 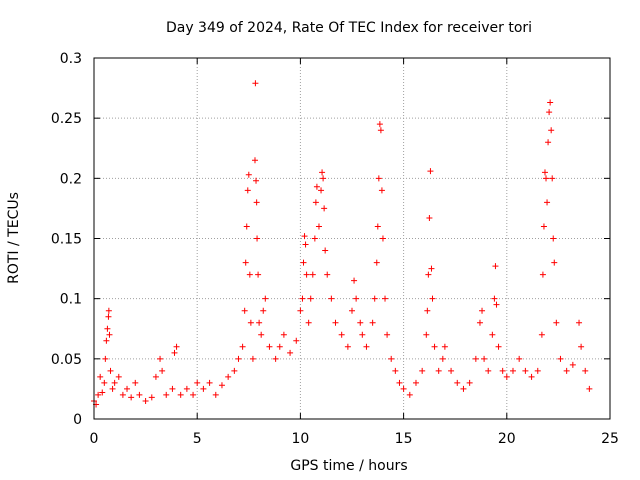 I want to click on y-tick-label: 0.1, so click(x=71, y=300).